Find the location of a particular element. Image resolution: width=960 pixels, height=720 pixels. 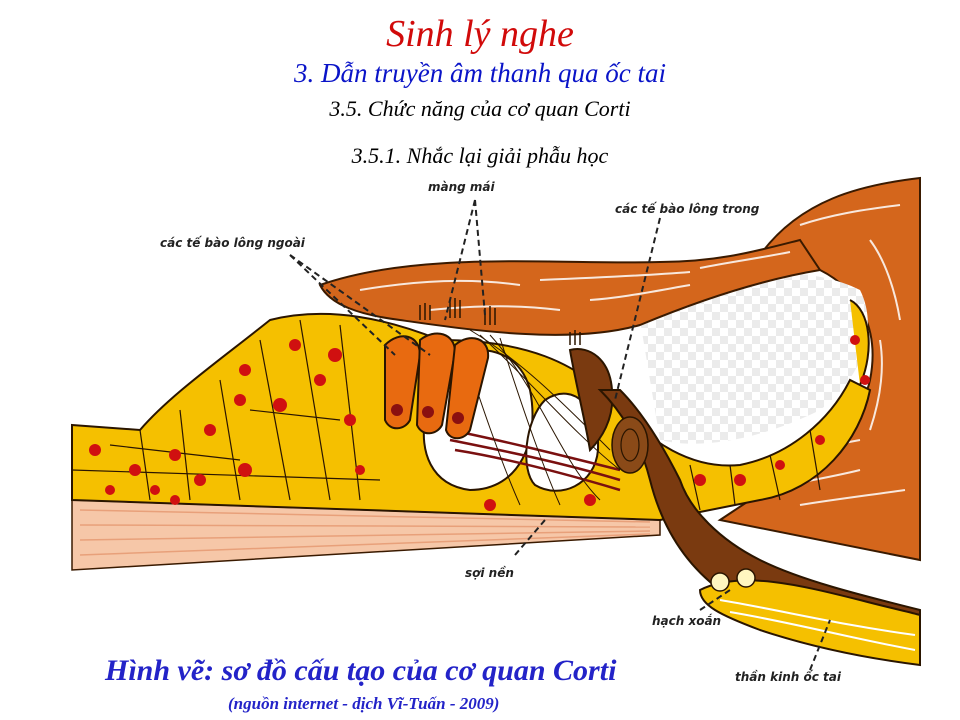

section-heading: 3.5. Chức năng của cơ quan Corti is located at coordinates (480, 108).